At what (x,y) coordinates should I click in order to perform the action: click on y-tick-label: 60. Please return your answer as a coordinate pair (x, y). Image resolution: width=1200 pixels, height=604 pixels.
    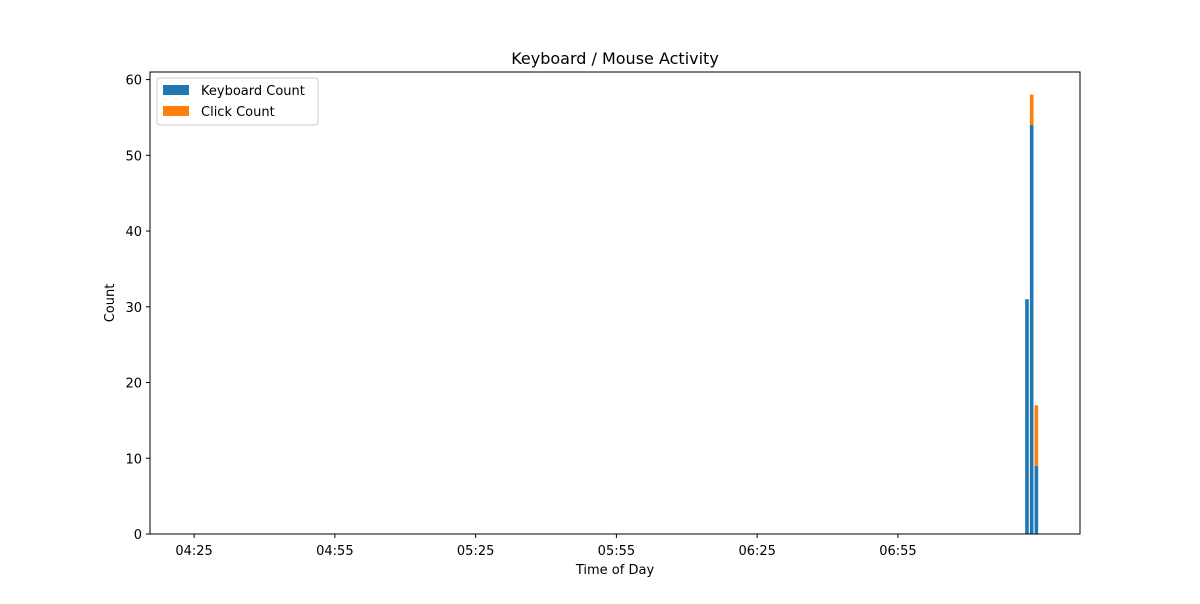
    Looking at the image, I should click on (133, 81).